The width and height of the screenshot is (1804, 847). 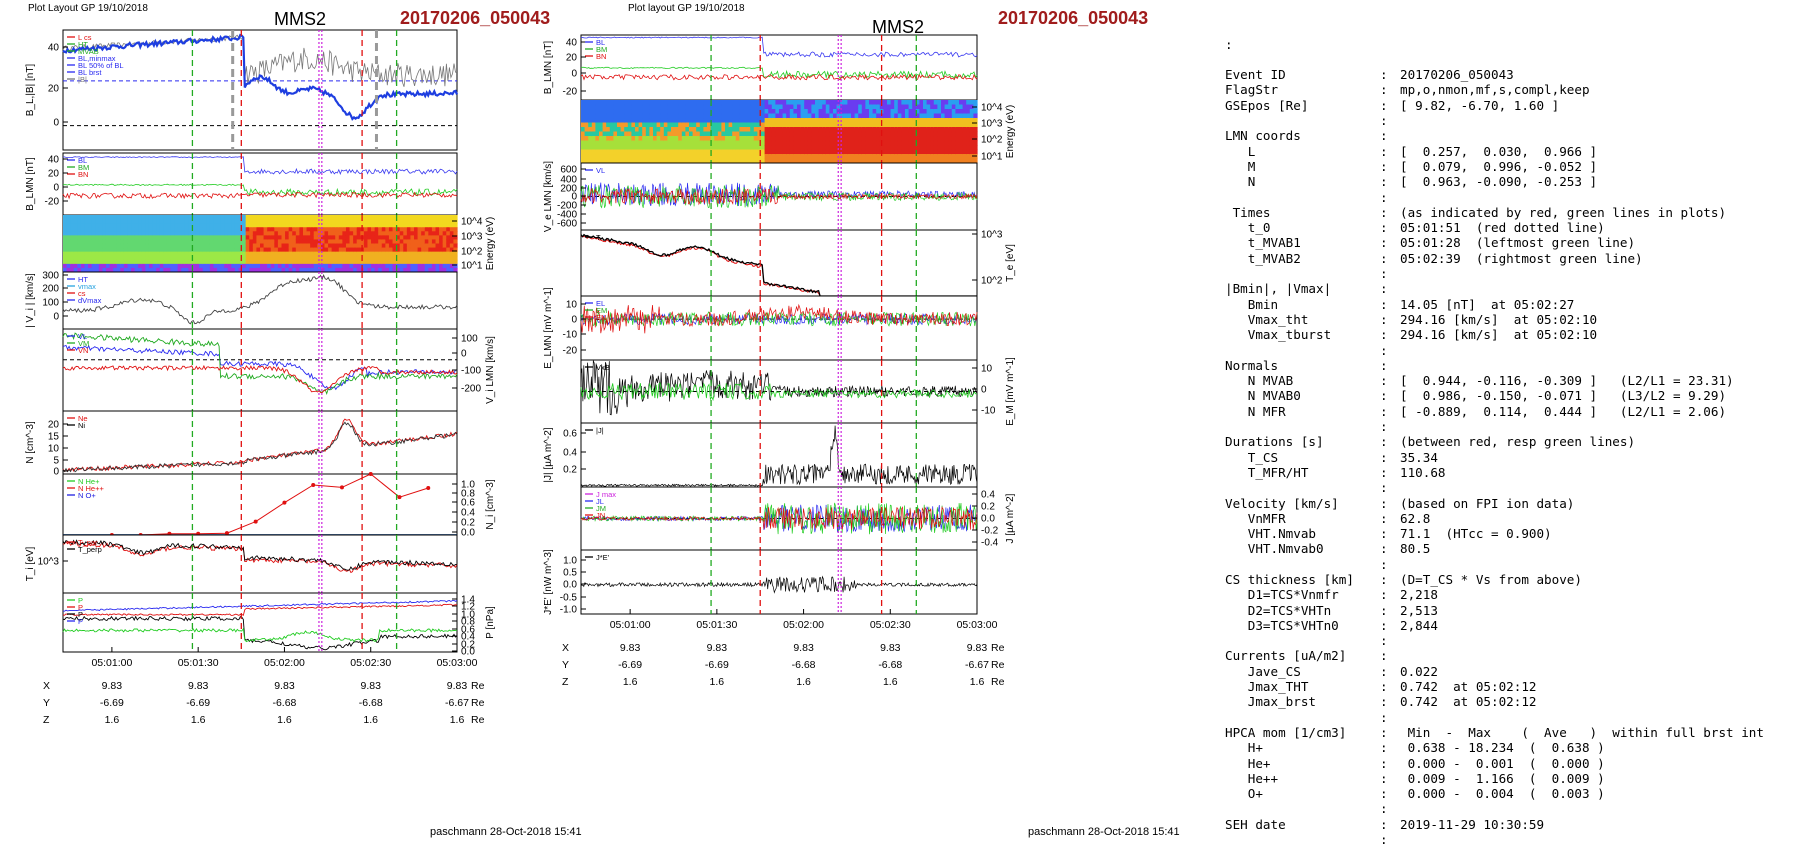 What do you see at coordinates (468, 494) in the screenshot?
I see `y-tick-label: 0.8` at bounding box center [468, 494].